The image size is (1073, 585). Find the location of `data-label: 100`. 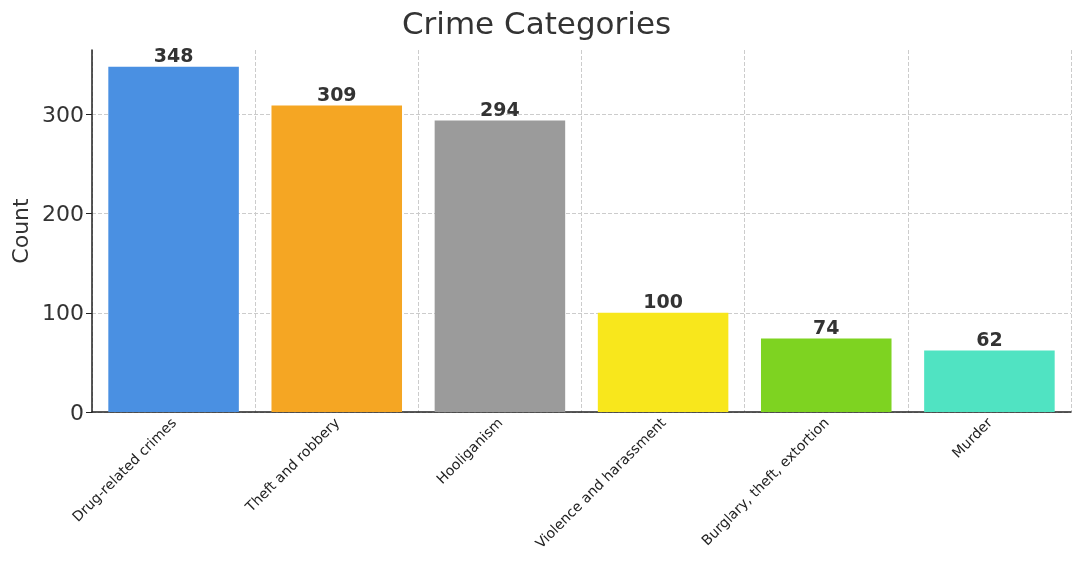

data-label: 100 is located at coordinates (663, 301).